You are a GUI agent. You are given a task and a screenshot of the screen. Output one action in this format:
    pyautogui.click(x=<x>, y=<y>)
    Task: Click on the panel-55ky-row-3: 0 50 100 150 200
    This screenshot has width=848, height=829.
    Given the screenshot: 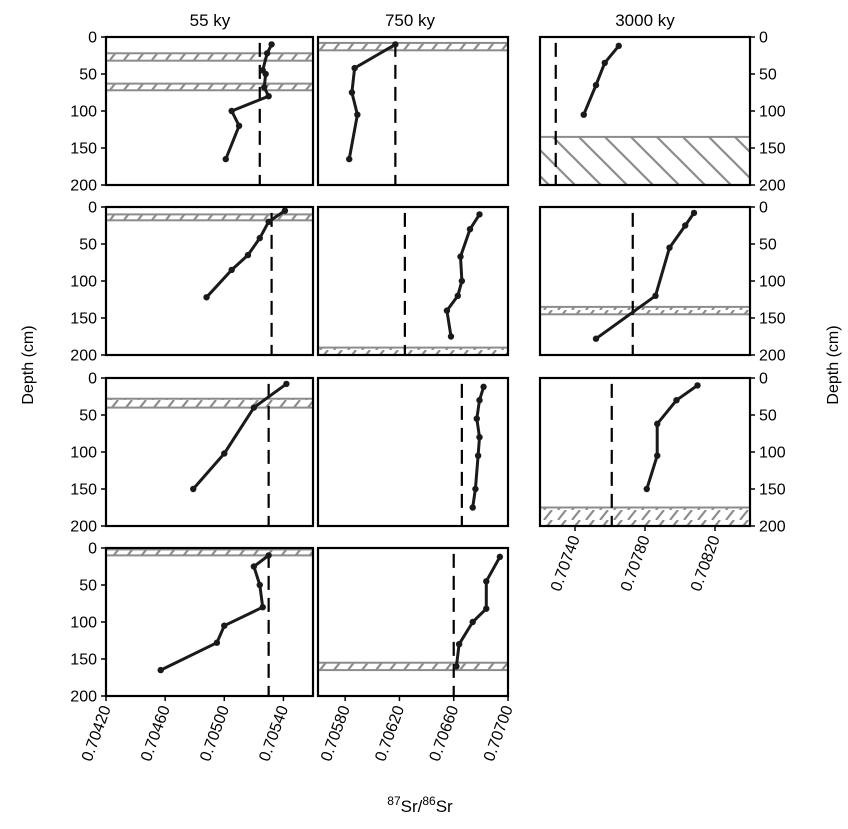 What is the action you would take?
    pyautogui.click(x=192, y=453)
    